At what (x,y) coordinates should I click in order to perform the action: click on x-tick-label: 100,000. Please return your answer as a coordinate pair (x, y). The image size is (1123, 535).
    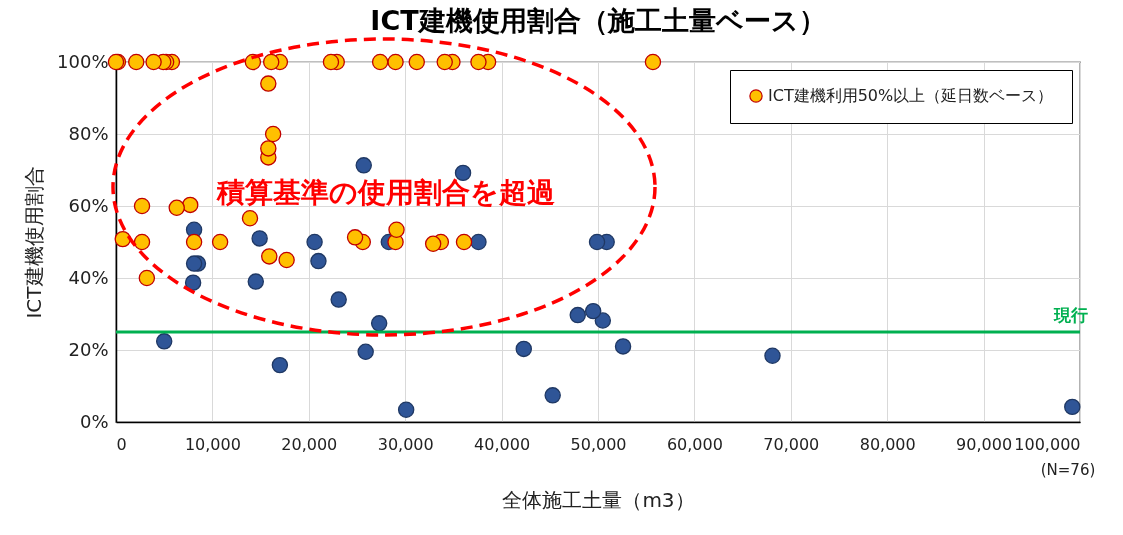
    Looking at the image, I should click on (1047, 444).